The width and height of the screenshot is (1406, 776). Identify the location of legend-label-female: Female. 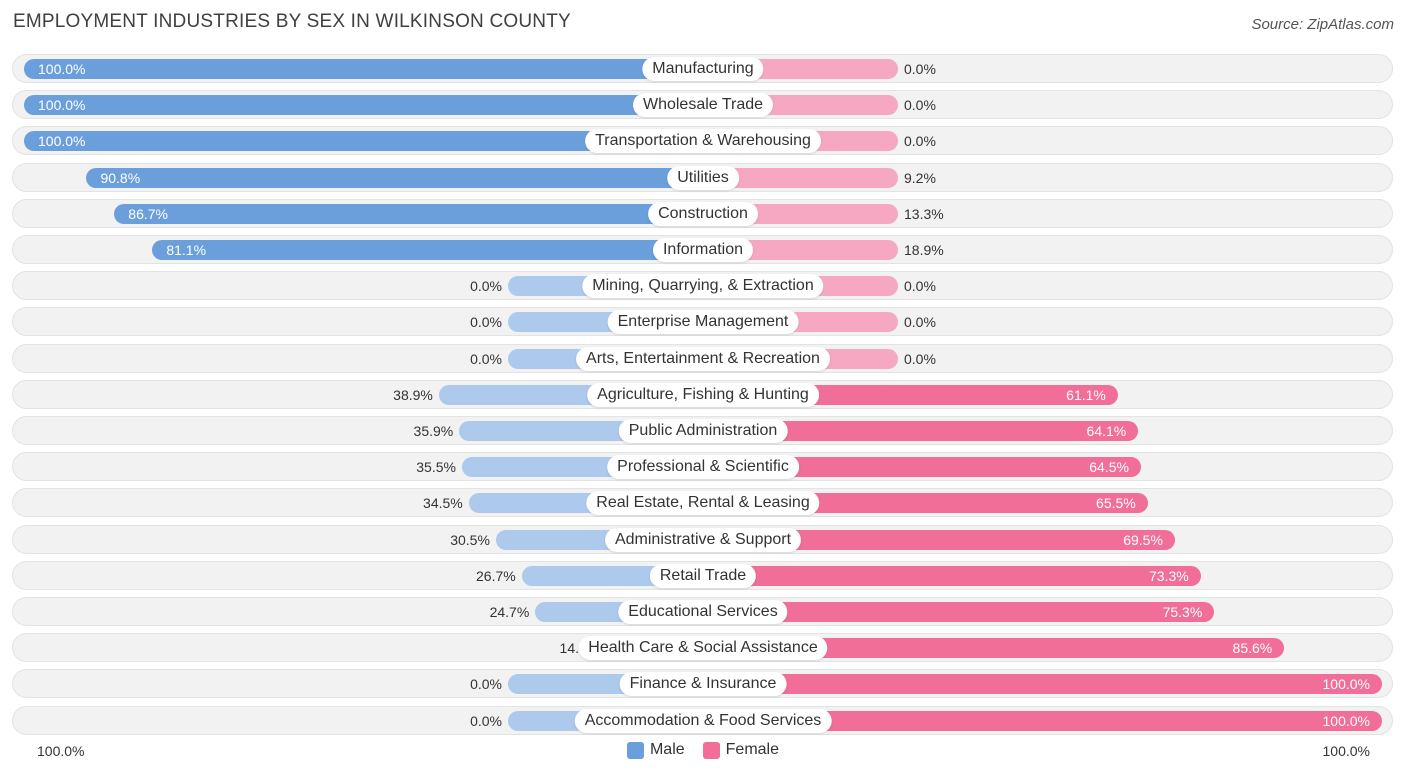
(752, 749).